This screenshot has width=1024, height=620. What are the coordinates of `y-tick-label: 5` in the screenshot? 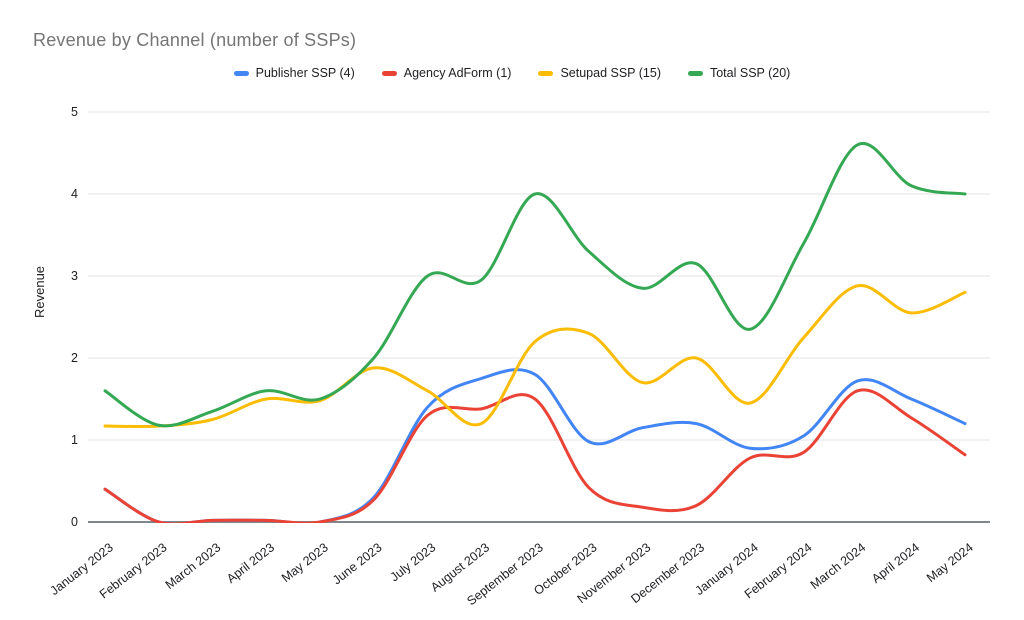 It's located at (74, 112).